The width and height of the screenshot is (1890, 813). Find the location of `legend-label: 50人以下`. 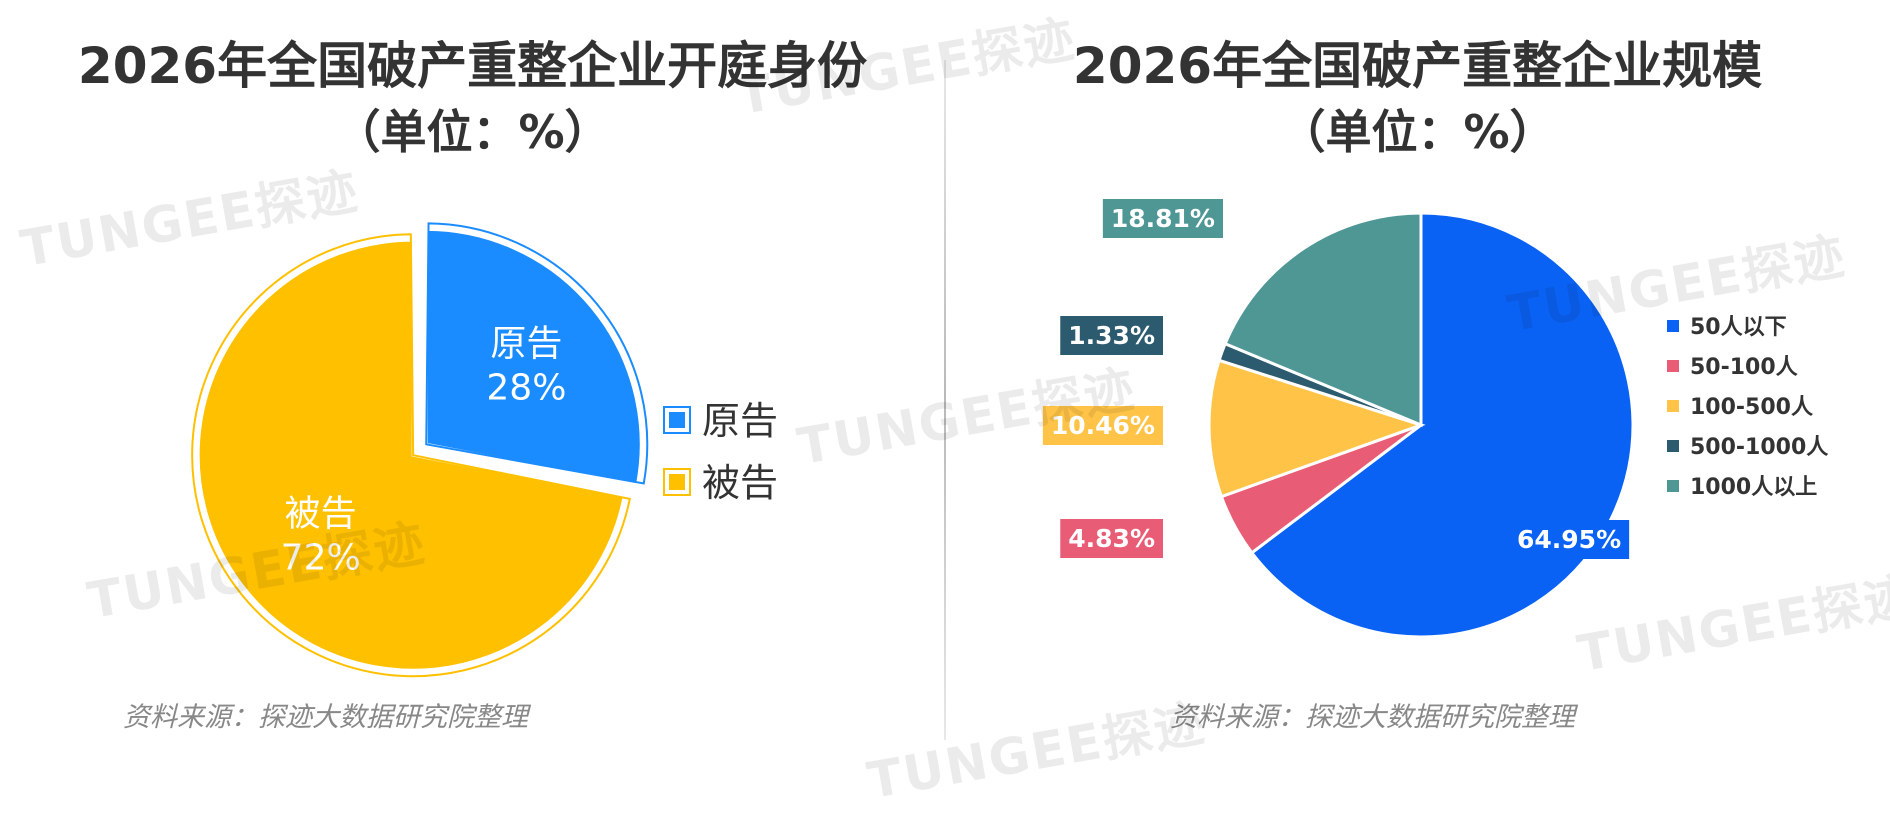

legend-label: 50人以下 is located at coordinates (1738, 327).